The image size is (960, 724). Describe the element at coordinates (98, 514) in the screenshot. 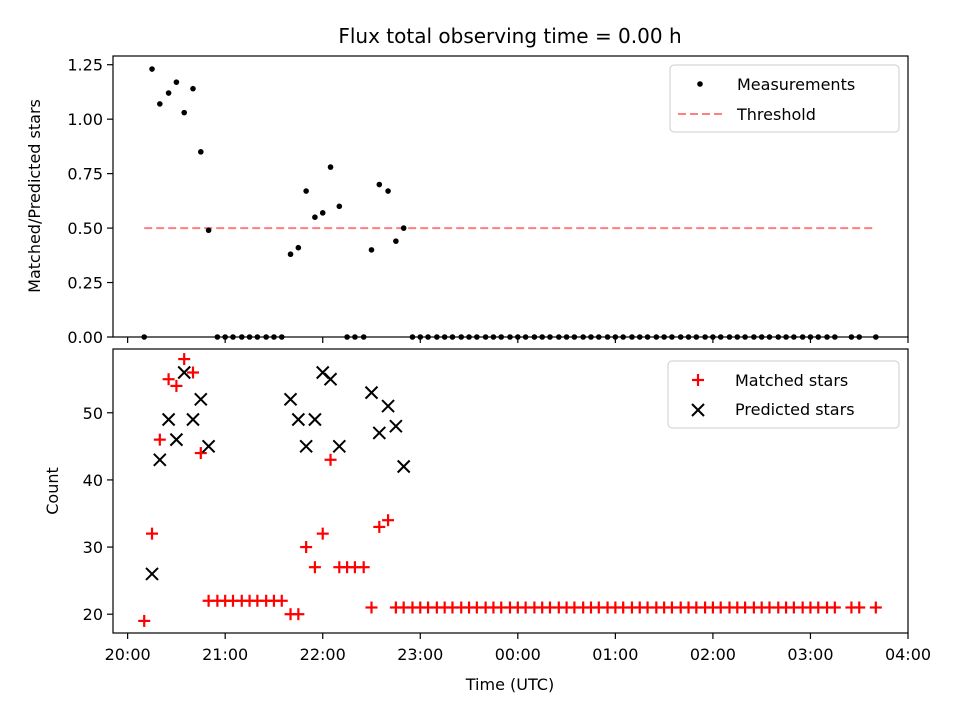

I see `bottom-y-axis: 20 30 40 50` at that location.